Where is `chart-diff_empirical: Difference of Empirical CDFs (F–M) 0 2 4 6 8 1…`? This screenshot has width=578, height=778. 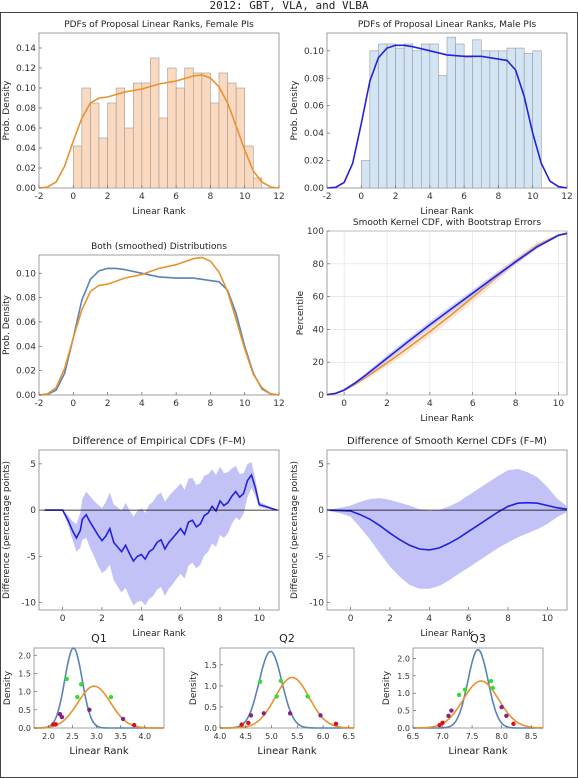 chart-diff_empirical: Difference of Empirical CDFs (F–M) 0 2 4 6 8 1… is located at coordinates (141, 537).